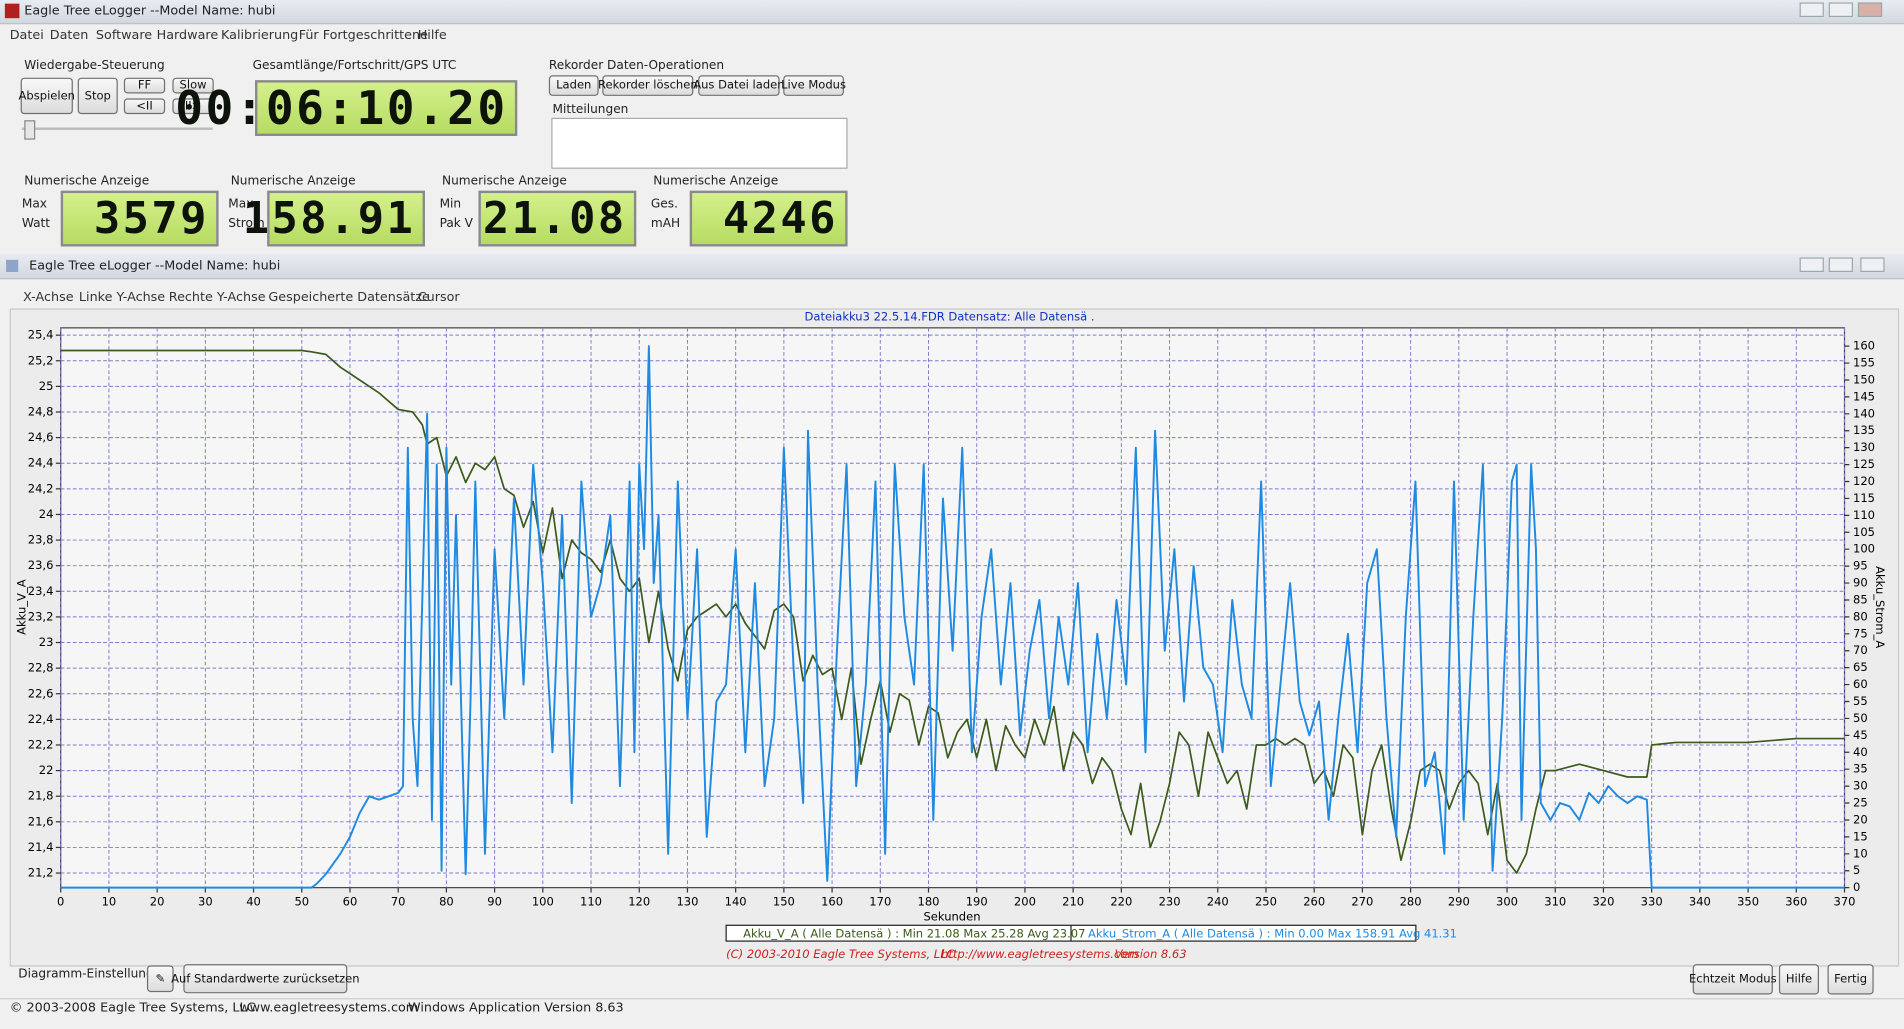 The height and width of the screenshot is (1029, 1904). What do you see at coordinates (784, 902) in the screenshot?
I see `x-tick-label: 150` at bounding box center [784, 902].